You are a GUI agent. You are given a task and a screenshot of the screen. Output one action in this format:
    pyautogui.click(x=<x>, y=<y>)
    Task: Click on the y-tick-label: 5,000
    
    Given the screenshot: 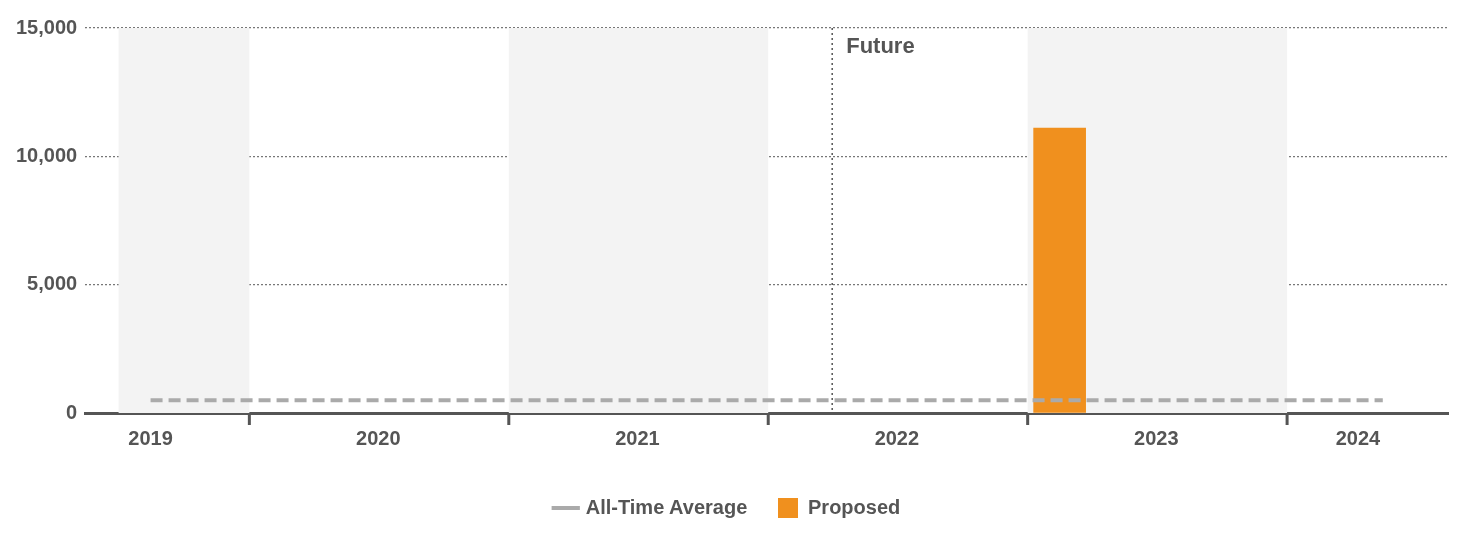 What is the action you would take?
    pyautogui.click(x=52, y=283)
    